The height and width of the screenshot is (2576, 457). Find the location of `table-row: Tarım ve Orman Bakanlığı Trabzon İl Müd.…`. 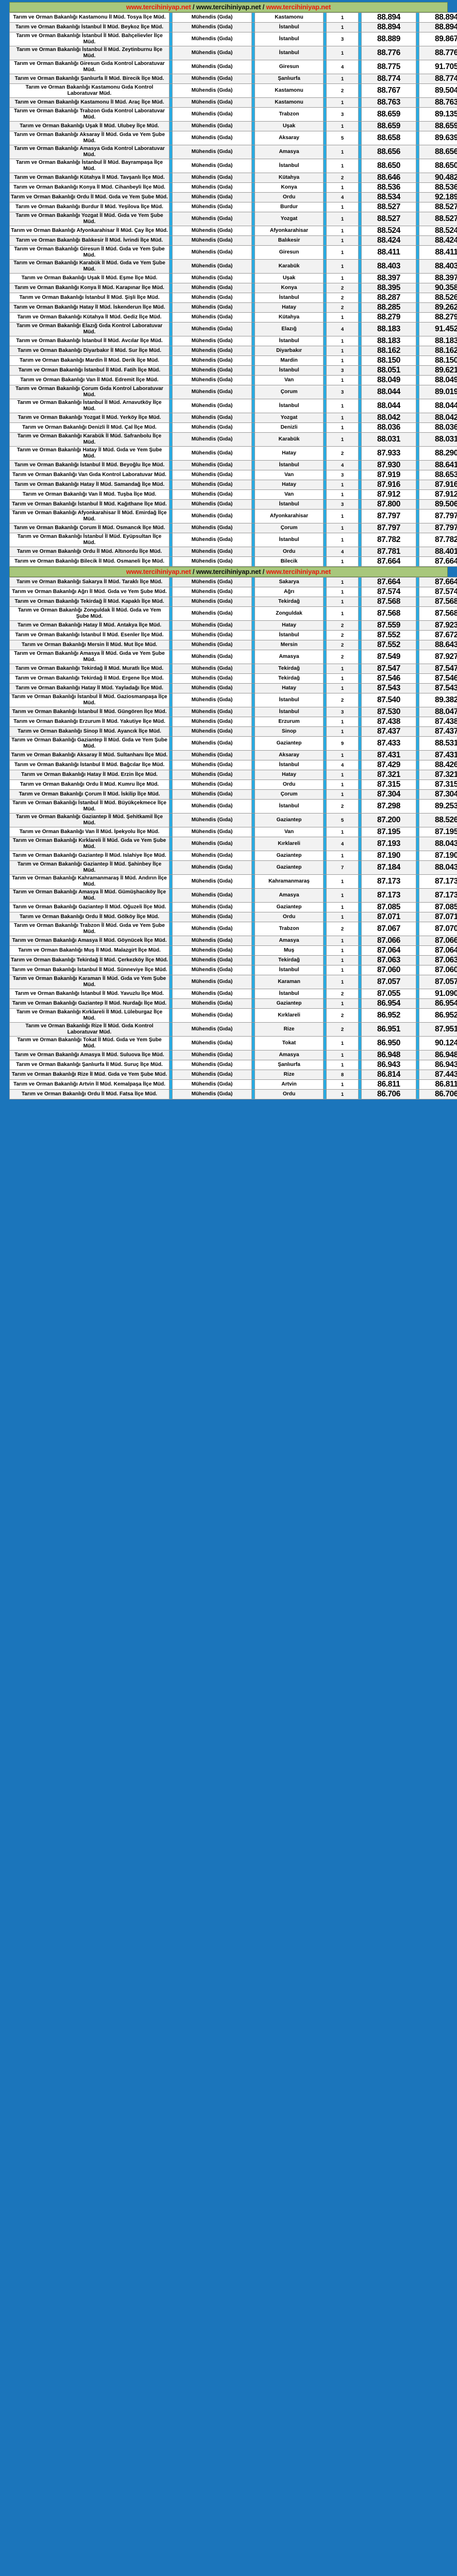

table-row: Tarım ve Orman Bakanlığı Trabzon İl Müd.… is located at coordinates (233, 929).